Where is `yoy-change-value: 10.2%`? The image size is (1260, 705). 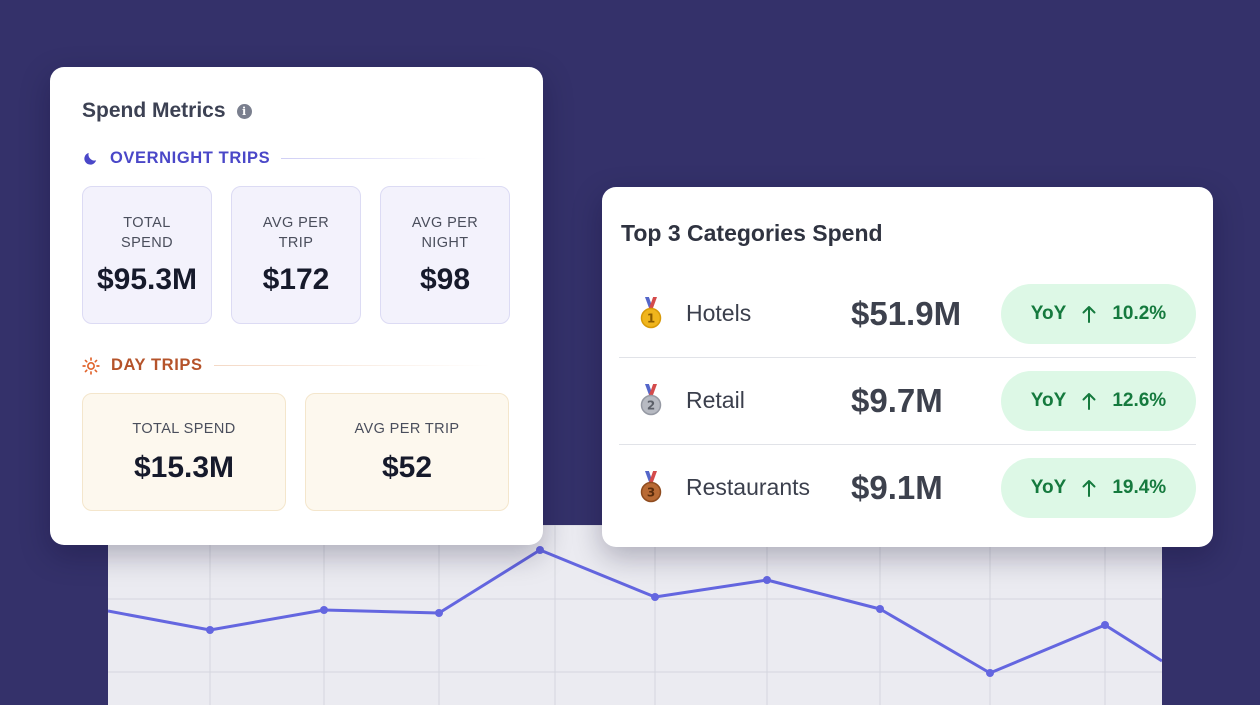 yoy-change-value: 10.2% is located at coordinates (1139, 313).